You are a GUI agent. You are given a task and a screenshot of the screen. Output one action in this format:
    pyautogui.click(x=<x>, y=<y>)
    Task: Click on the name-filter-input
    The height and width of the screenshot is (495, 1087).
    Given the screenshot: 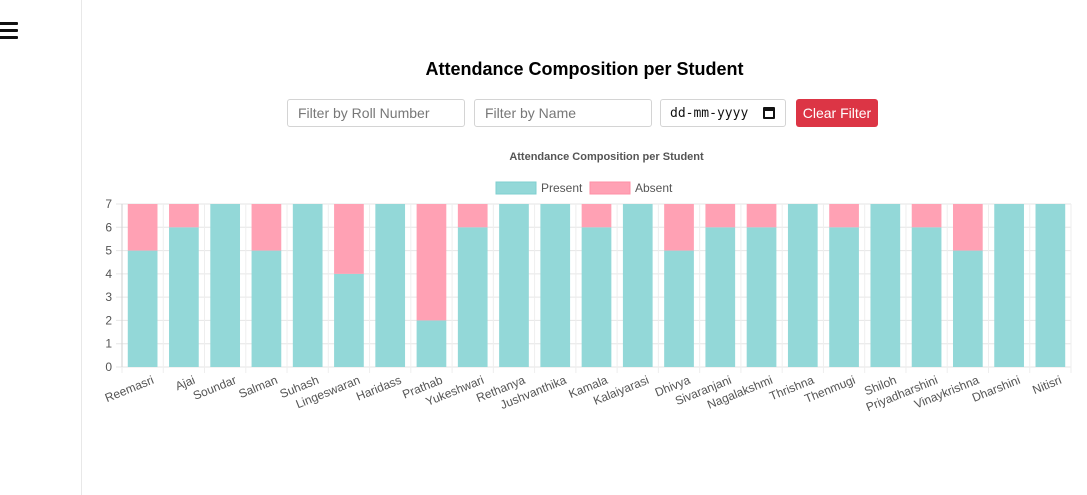 What is the action you would take?
    pyautogui.click(x=563, y=113)
    